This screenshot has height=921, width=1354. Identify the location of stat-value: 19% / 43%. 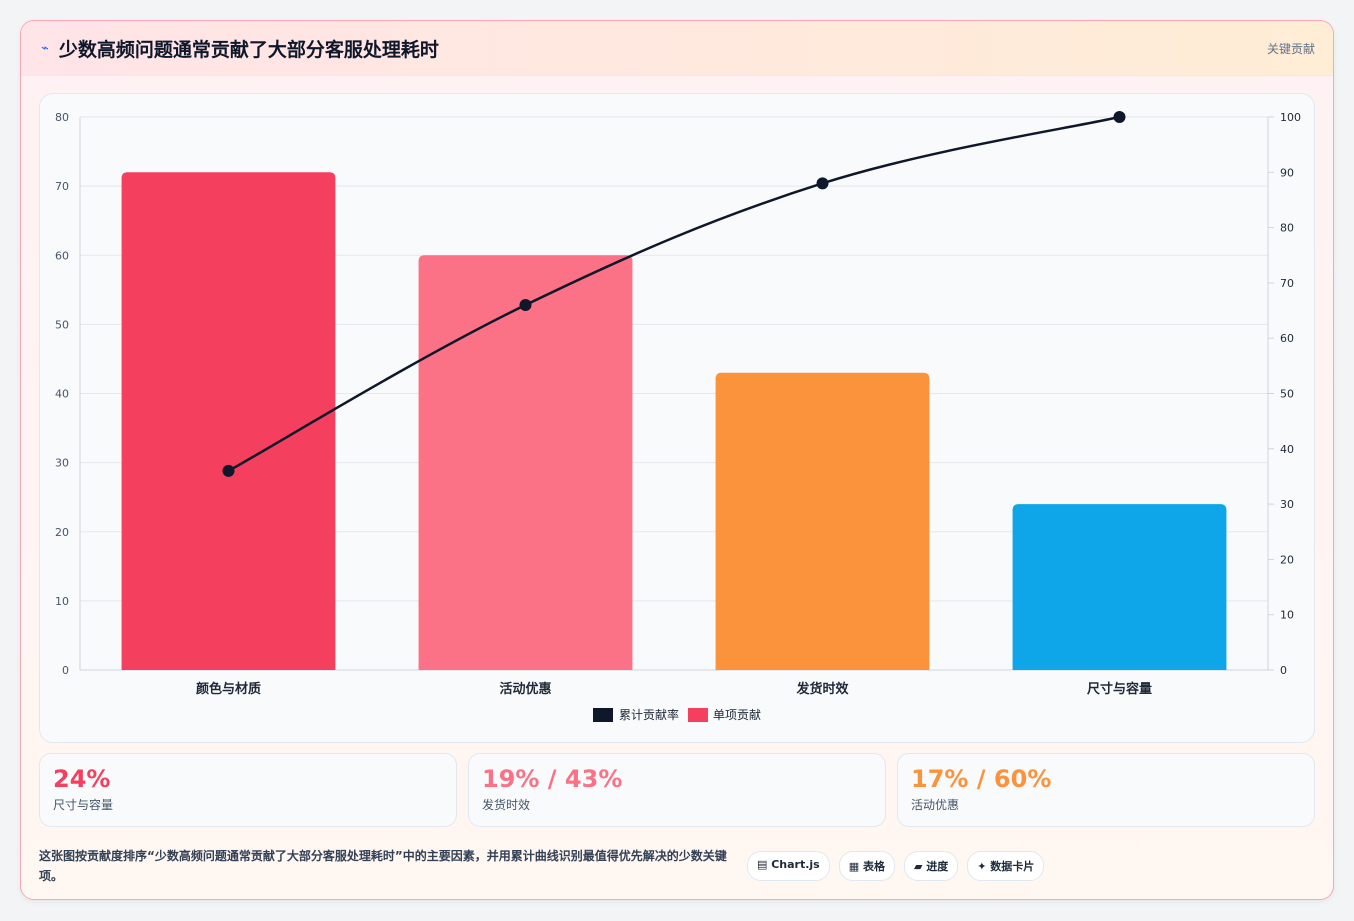
(552, 779).